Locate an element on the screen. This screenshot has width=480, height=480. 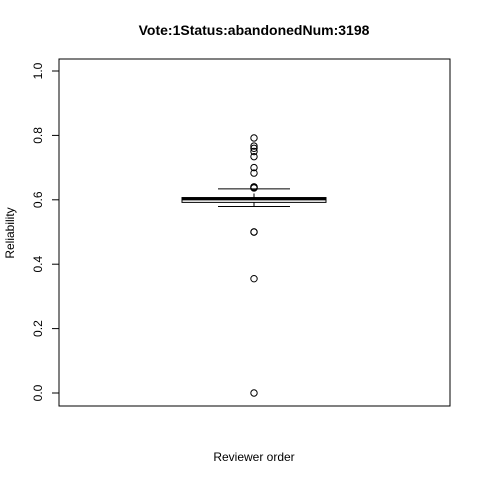
y-tick-label: 1.0 is located at coordinates (38, 70).